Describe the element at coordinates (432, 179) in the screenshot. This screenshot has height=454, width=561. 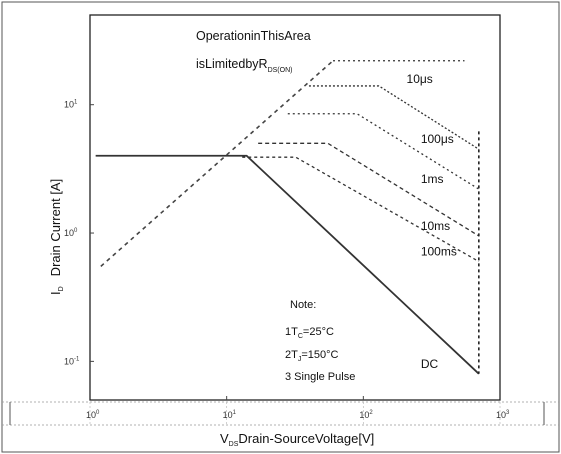
I see `series-label: 1ms` at that location.